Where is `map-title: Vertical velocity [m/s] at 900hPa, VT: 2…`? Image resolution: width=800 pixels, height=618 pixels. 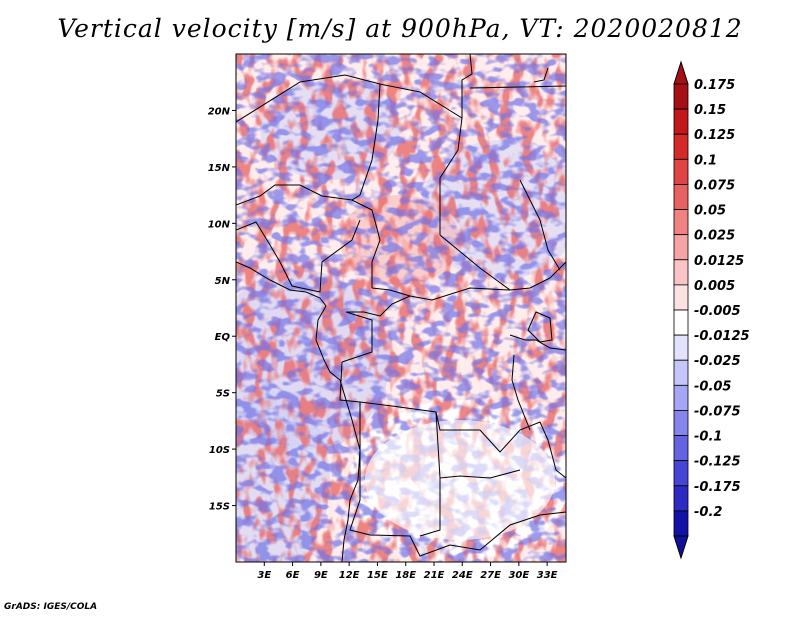 map-title: Vertical velocity [m/s] at 900hPa, VT: 2… is located at coordinates (400, 28).